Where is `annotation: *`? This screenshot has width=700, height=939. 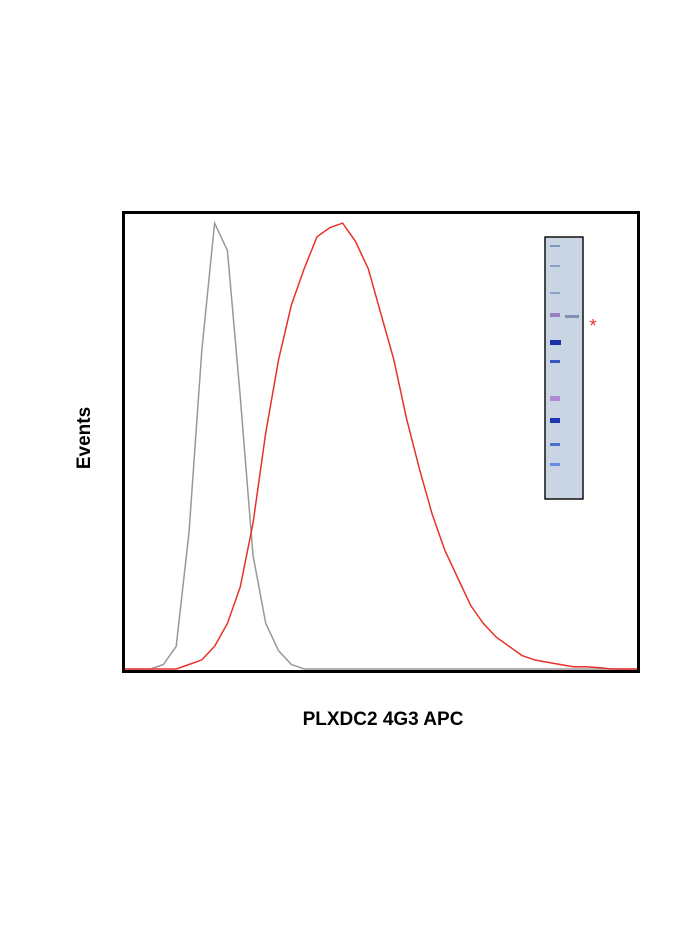 annotation: * is located at coordinates (592, 326).